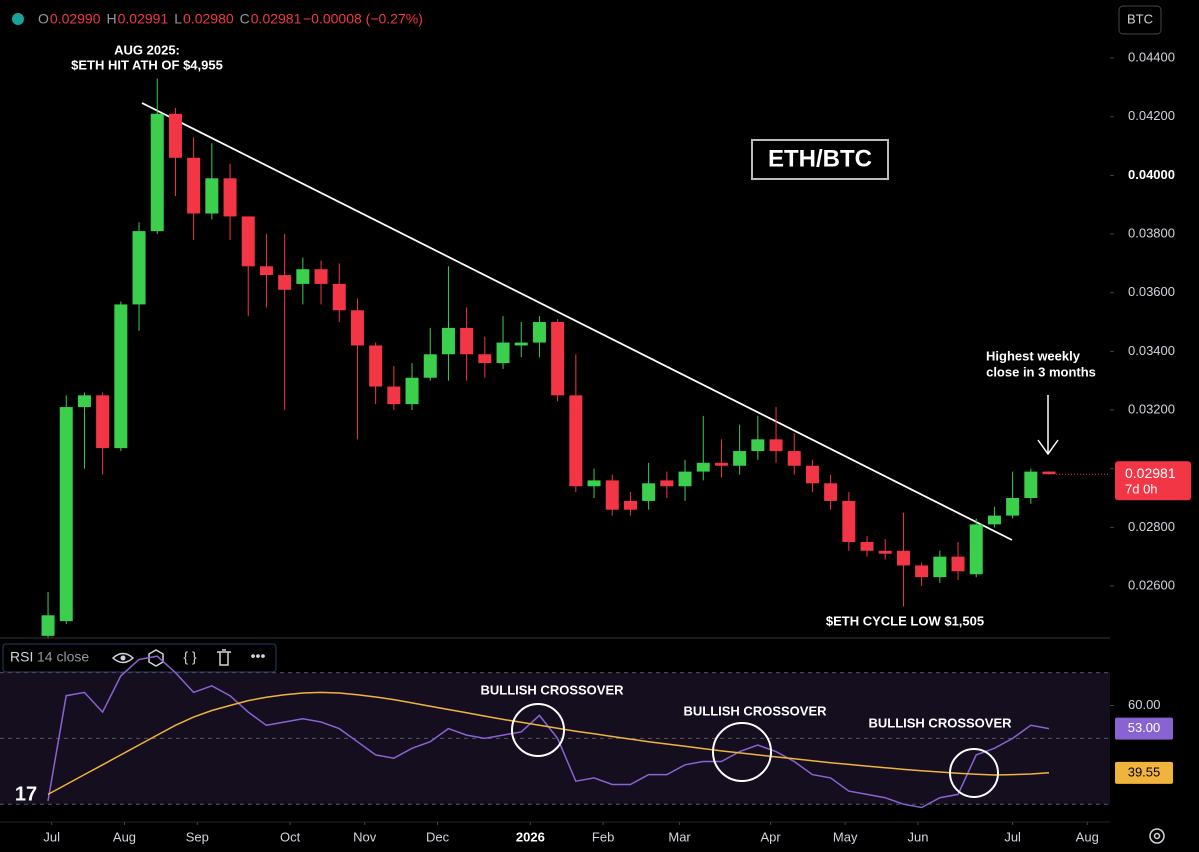  Describe the element at coordinates (918, 836) in the screenshot. I see `x-tick-label: Jun` at that location.